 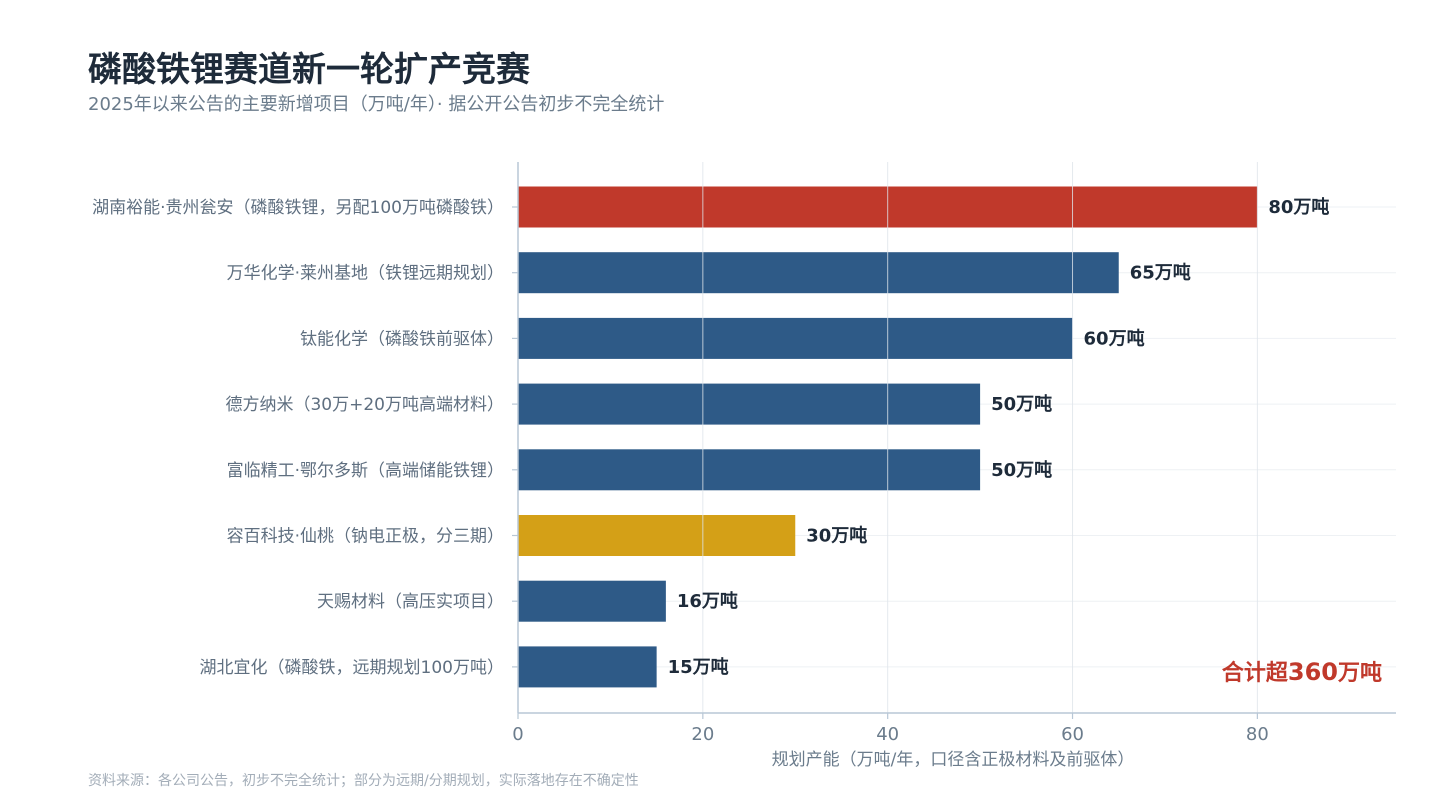 What do you see at coordinates (1359, 673) in the screenshot?
I see `total-annotation-suffix: 万吨` at bounding box center [1359, 673].